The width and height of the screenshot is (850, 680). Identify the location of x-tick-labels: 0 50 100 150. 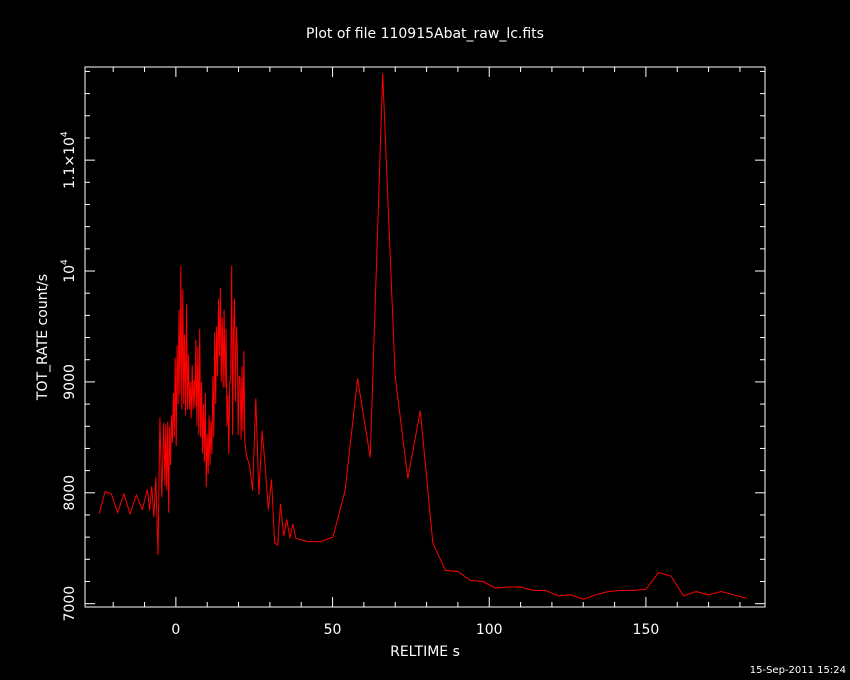
(415, 630).